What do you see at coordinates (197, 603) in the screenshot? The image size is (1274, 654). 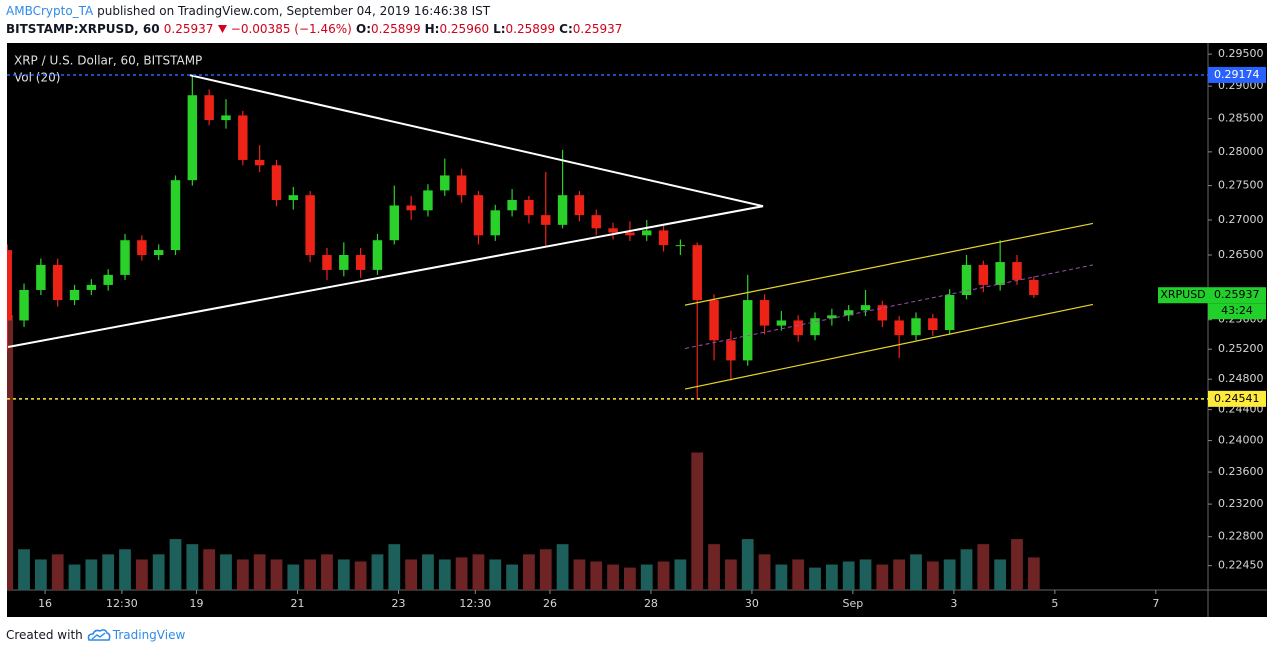 I see `x-tick-label: 19` at bounding box center [197, 603].